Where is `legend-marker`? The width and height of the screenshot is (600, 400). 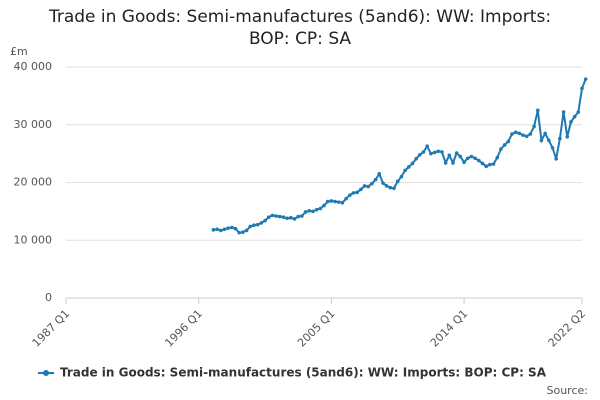 legend-marker is located at coordinates (46, 373).